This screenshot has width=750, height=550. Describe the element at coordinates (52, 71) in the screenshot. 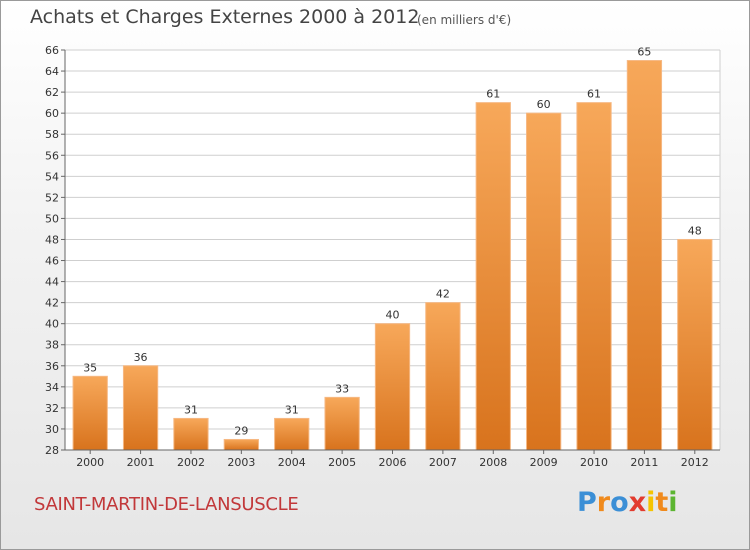

I see `y-tick-label: 64` at that location.